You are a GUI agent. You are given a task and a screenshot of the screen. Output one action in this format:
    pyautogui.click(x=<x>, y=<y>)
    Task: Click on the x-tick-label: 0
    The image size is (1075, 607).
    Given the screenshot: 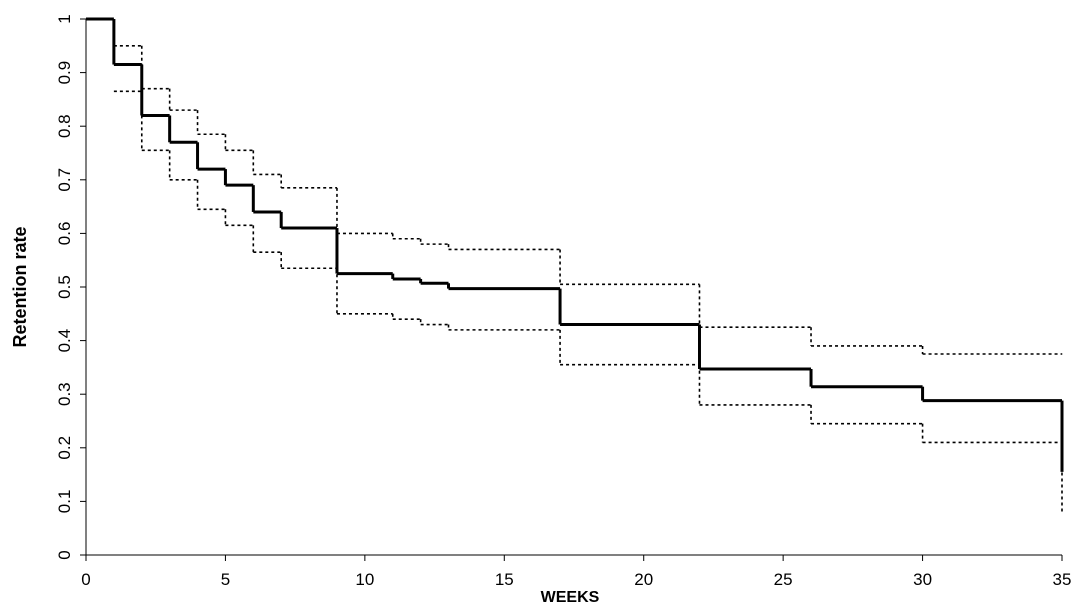 What is the action you would take?
    pyautogui.click(x=85, y=579)
    